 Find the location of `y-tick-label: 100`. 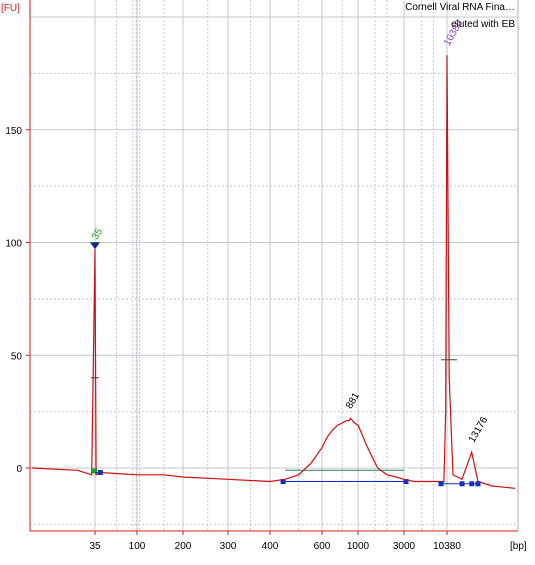

y-tick-label: 100 is located at coordinates (13, 244).